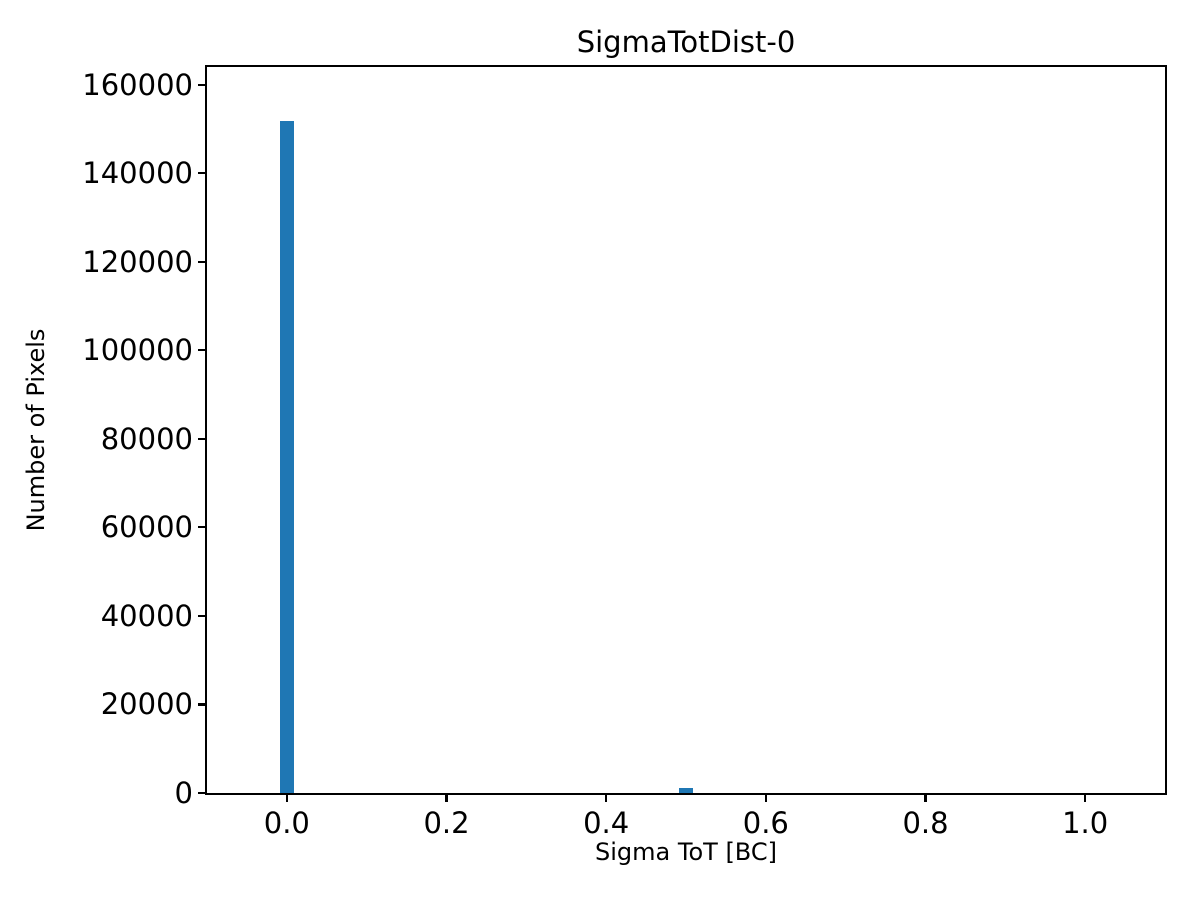  Describe the element at coordinates (137, 350) in the screenshot. I see `y-tick-label: 100000` at that location.